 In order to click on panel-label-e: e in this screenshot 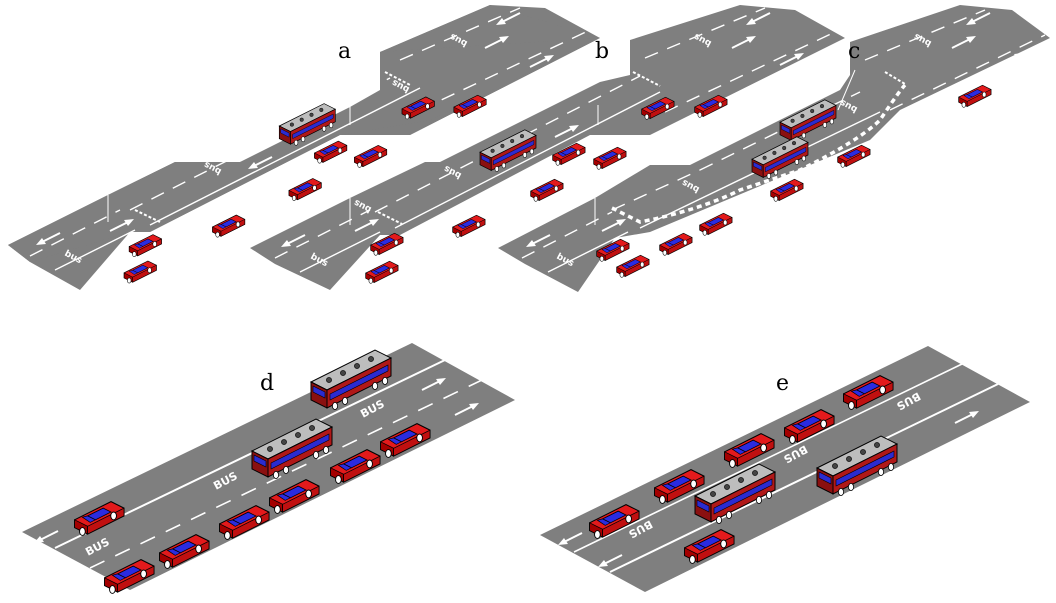, I will do `click(782, 383)`.